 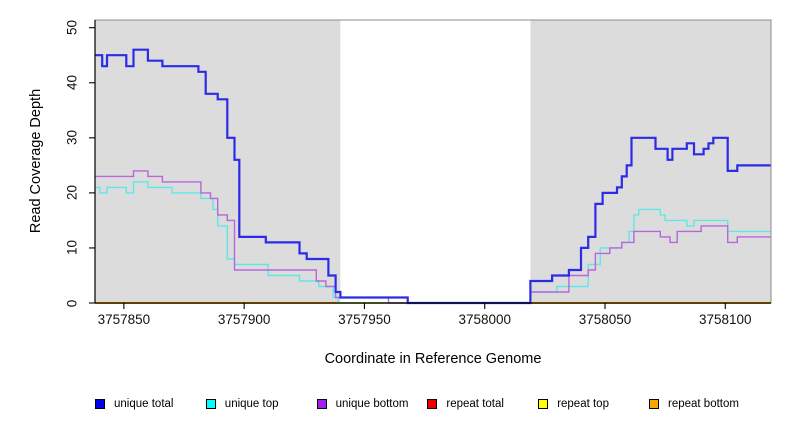 I want to click on legend-item-unique-total: unique total, so click(x=134, y=404).